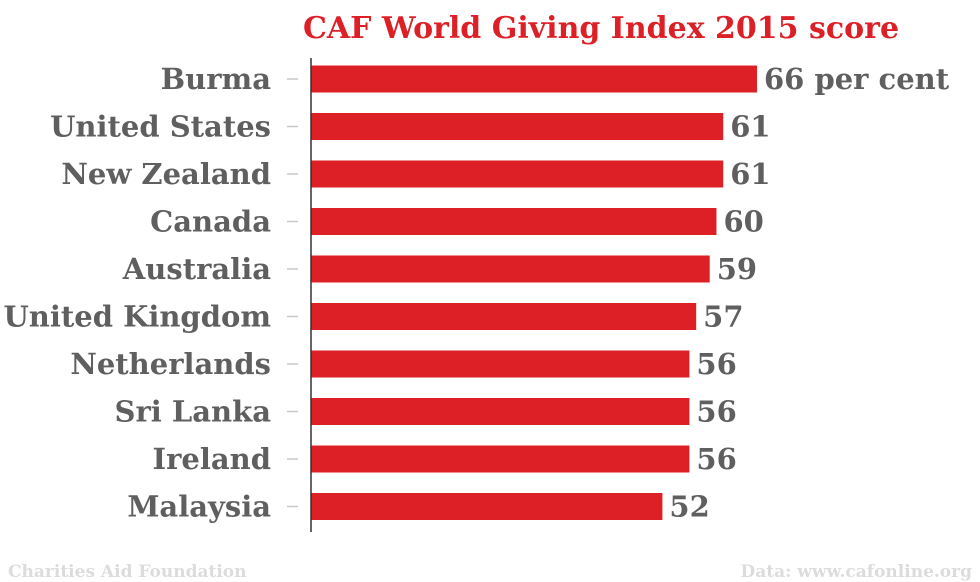 The width and height of the screenshot is (980, 582). What do you see at coordinates (170, 364) in the screenshot?
I see `category-label: Netherlands` at bounding box center [170, 364].